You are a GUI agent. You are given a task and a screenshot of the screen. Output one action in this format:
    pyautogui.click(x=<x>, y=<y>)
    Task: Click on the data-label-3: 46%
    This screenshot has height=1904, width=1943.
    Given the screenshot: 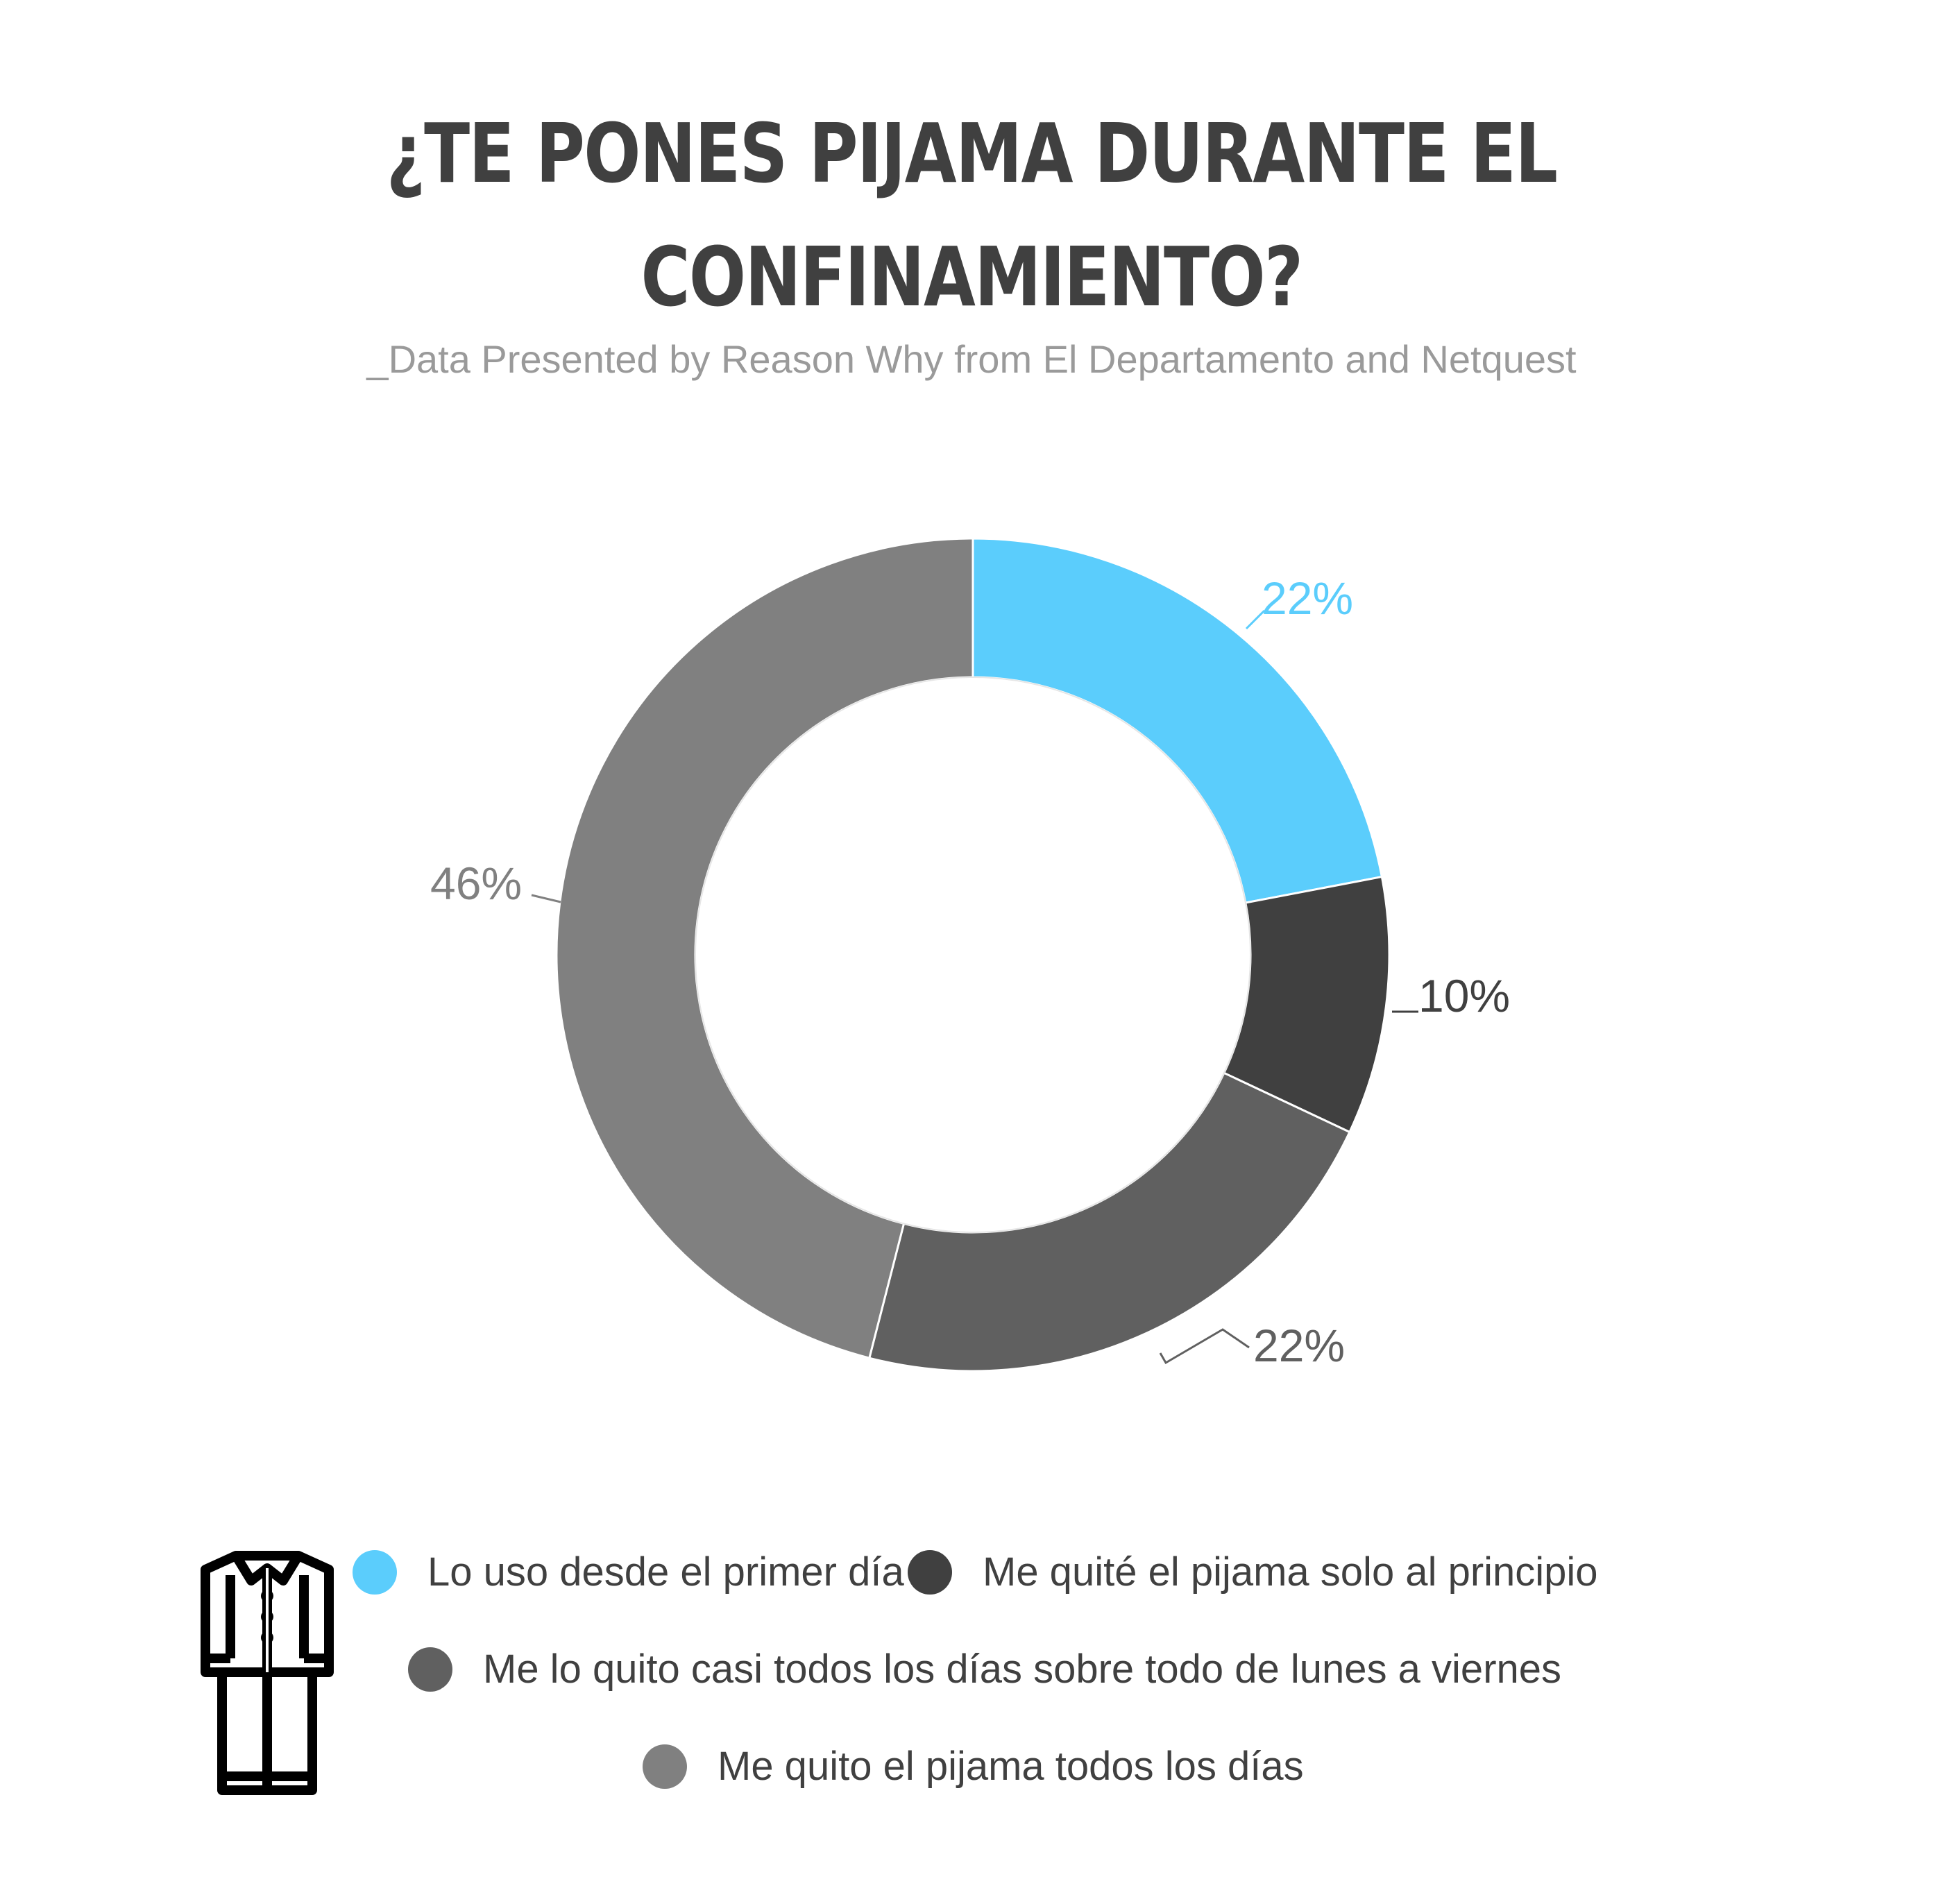 What is the action you would take?
    pyautogui.click(x=476, y=883)
    